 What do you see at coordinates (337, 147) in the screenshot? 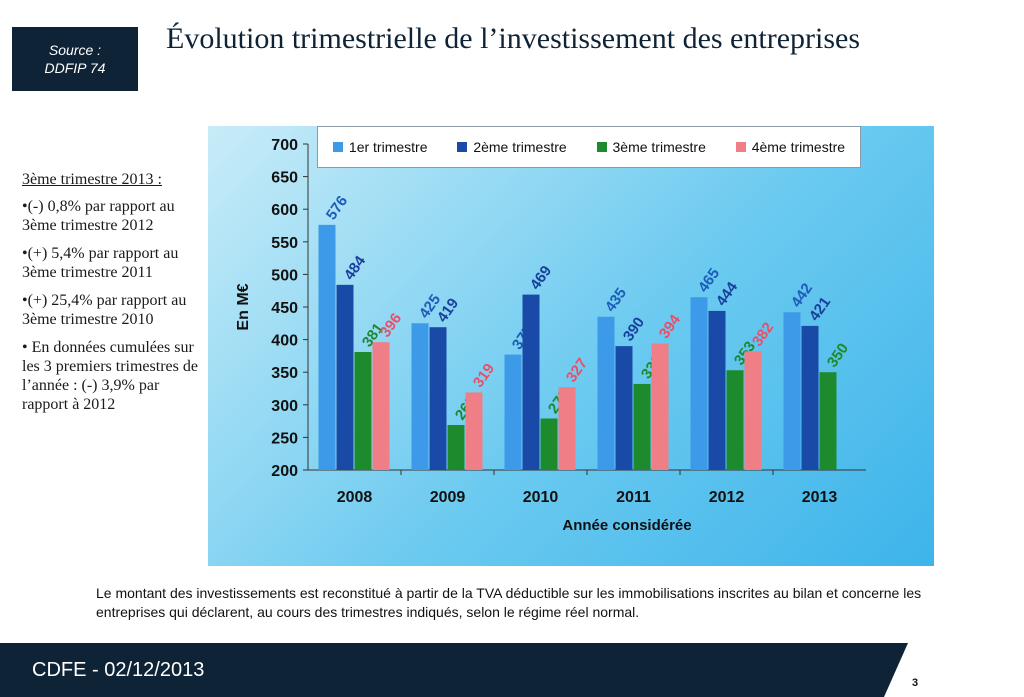
I see `legend-swatch-q1` at bounding box center [337, 147].